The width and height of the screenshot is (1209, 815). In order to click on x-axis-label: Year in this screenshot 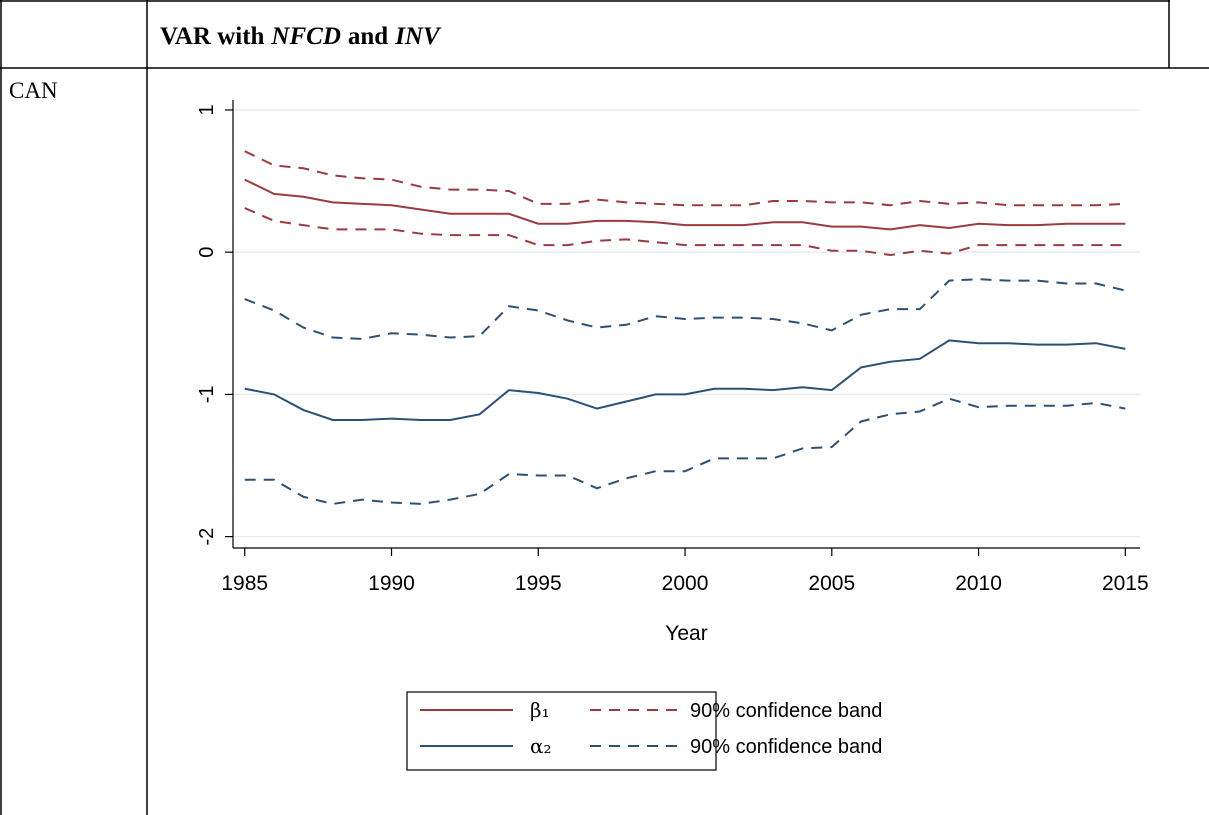, I will do `click(686, 633)`.